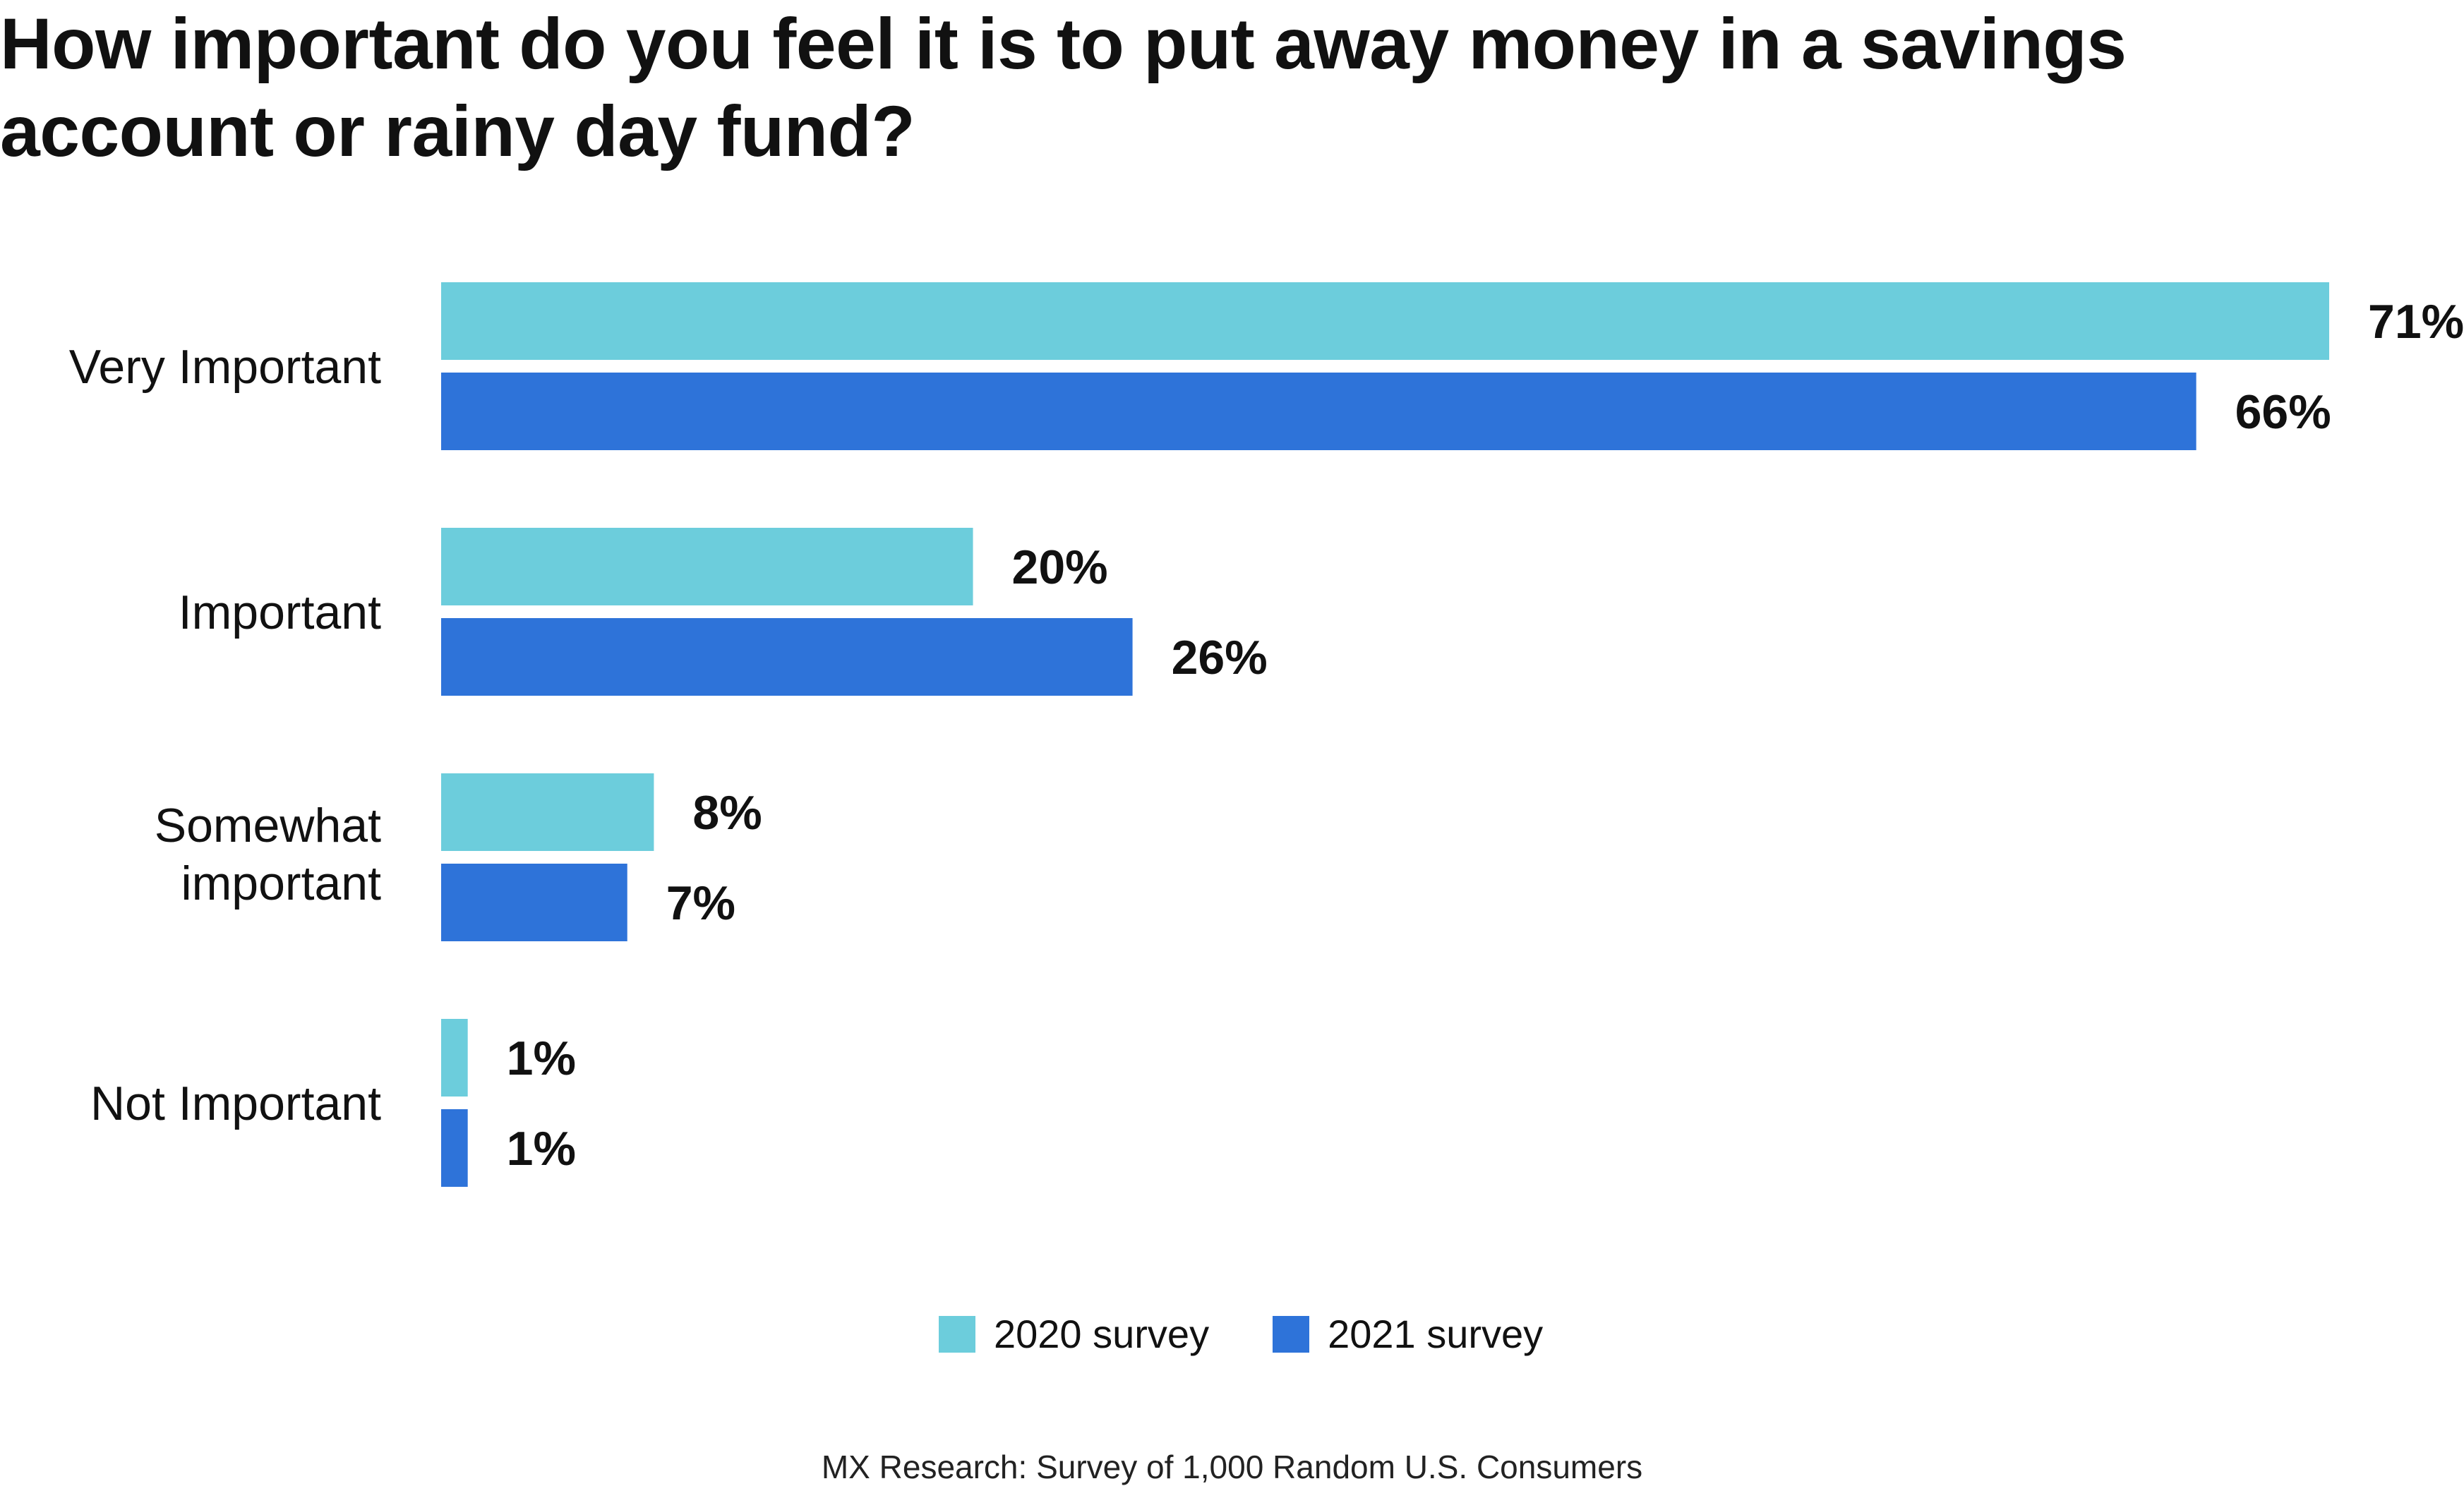 This screenshot has width=2464, height=1486. I want to click on bar-somewhat-important-2020-survey, so click(547, 812).